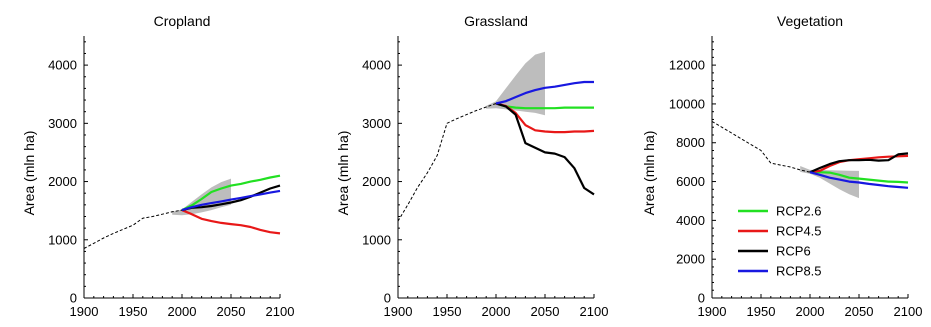  What do you see at coordinates (793, 251) in the screenshot?
I see `legend-label: RCP6` at bounding box center [793, 251].